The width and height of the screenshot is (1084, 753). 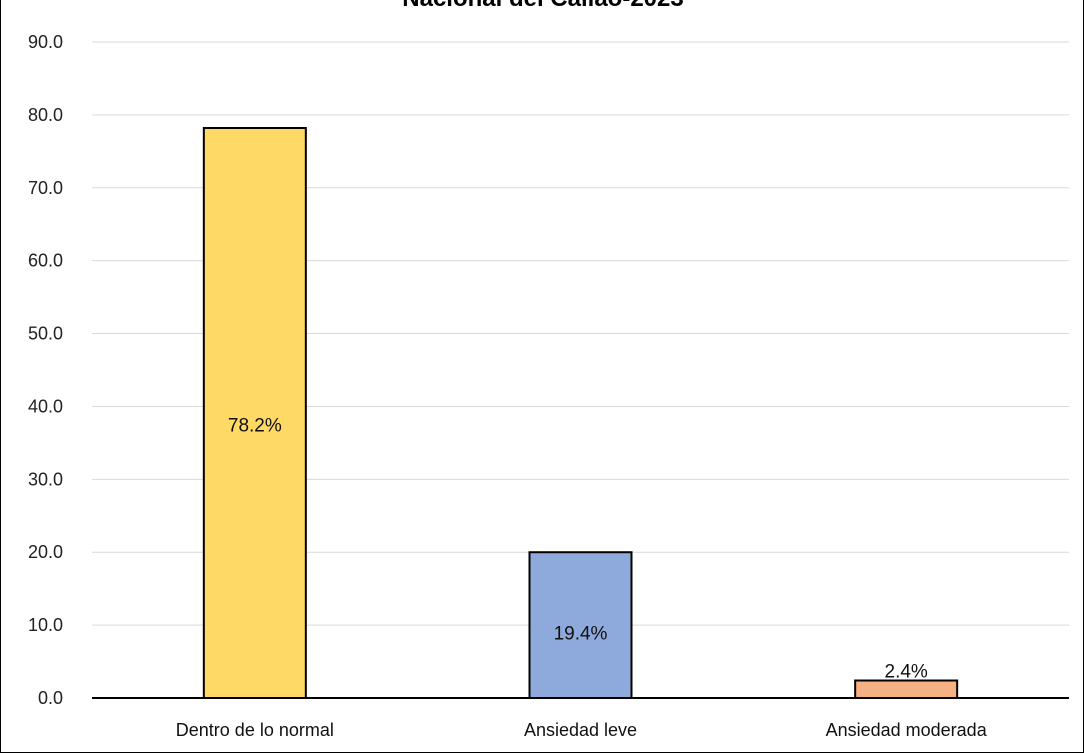 I want to click on y-tick-label: 10.0, so click(x=45, y=625).